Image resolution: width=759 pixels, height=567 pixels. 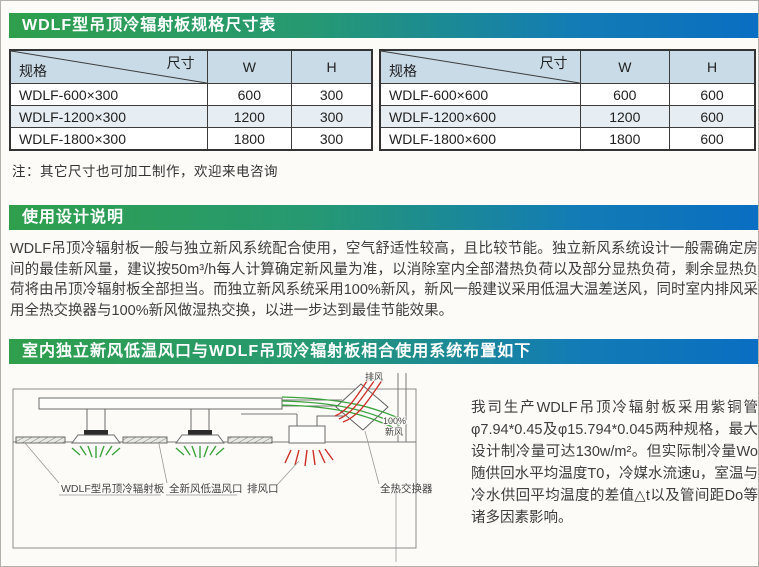 What do you see at coordinates (406, 488) in the screenshot?
I see `label-heat-exchanger: 全热交换器` at bounding box center [406, 488].